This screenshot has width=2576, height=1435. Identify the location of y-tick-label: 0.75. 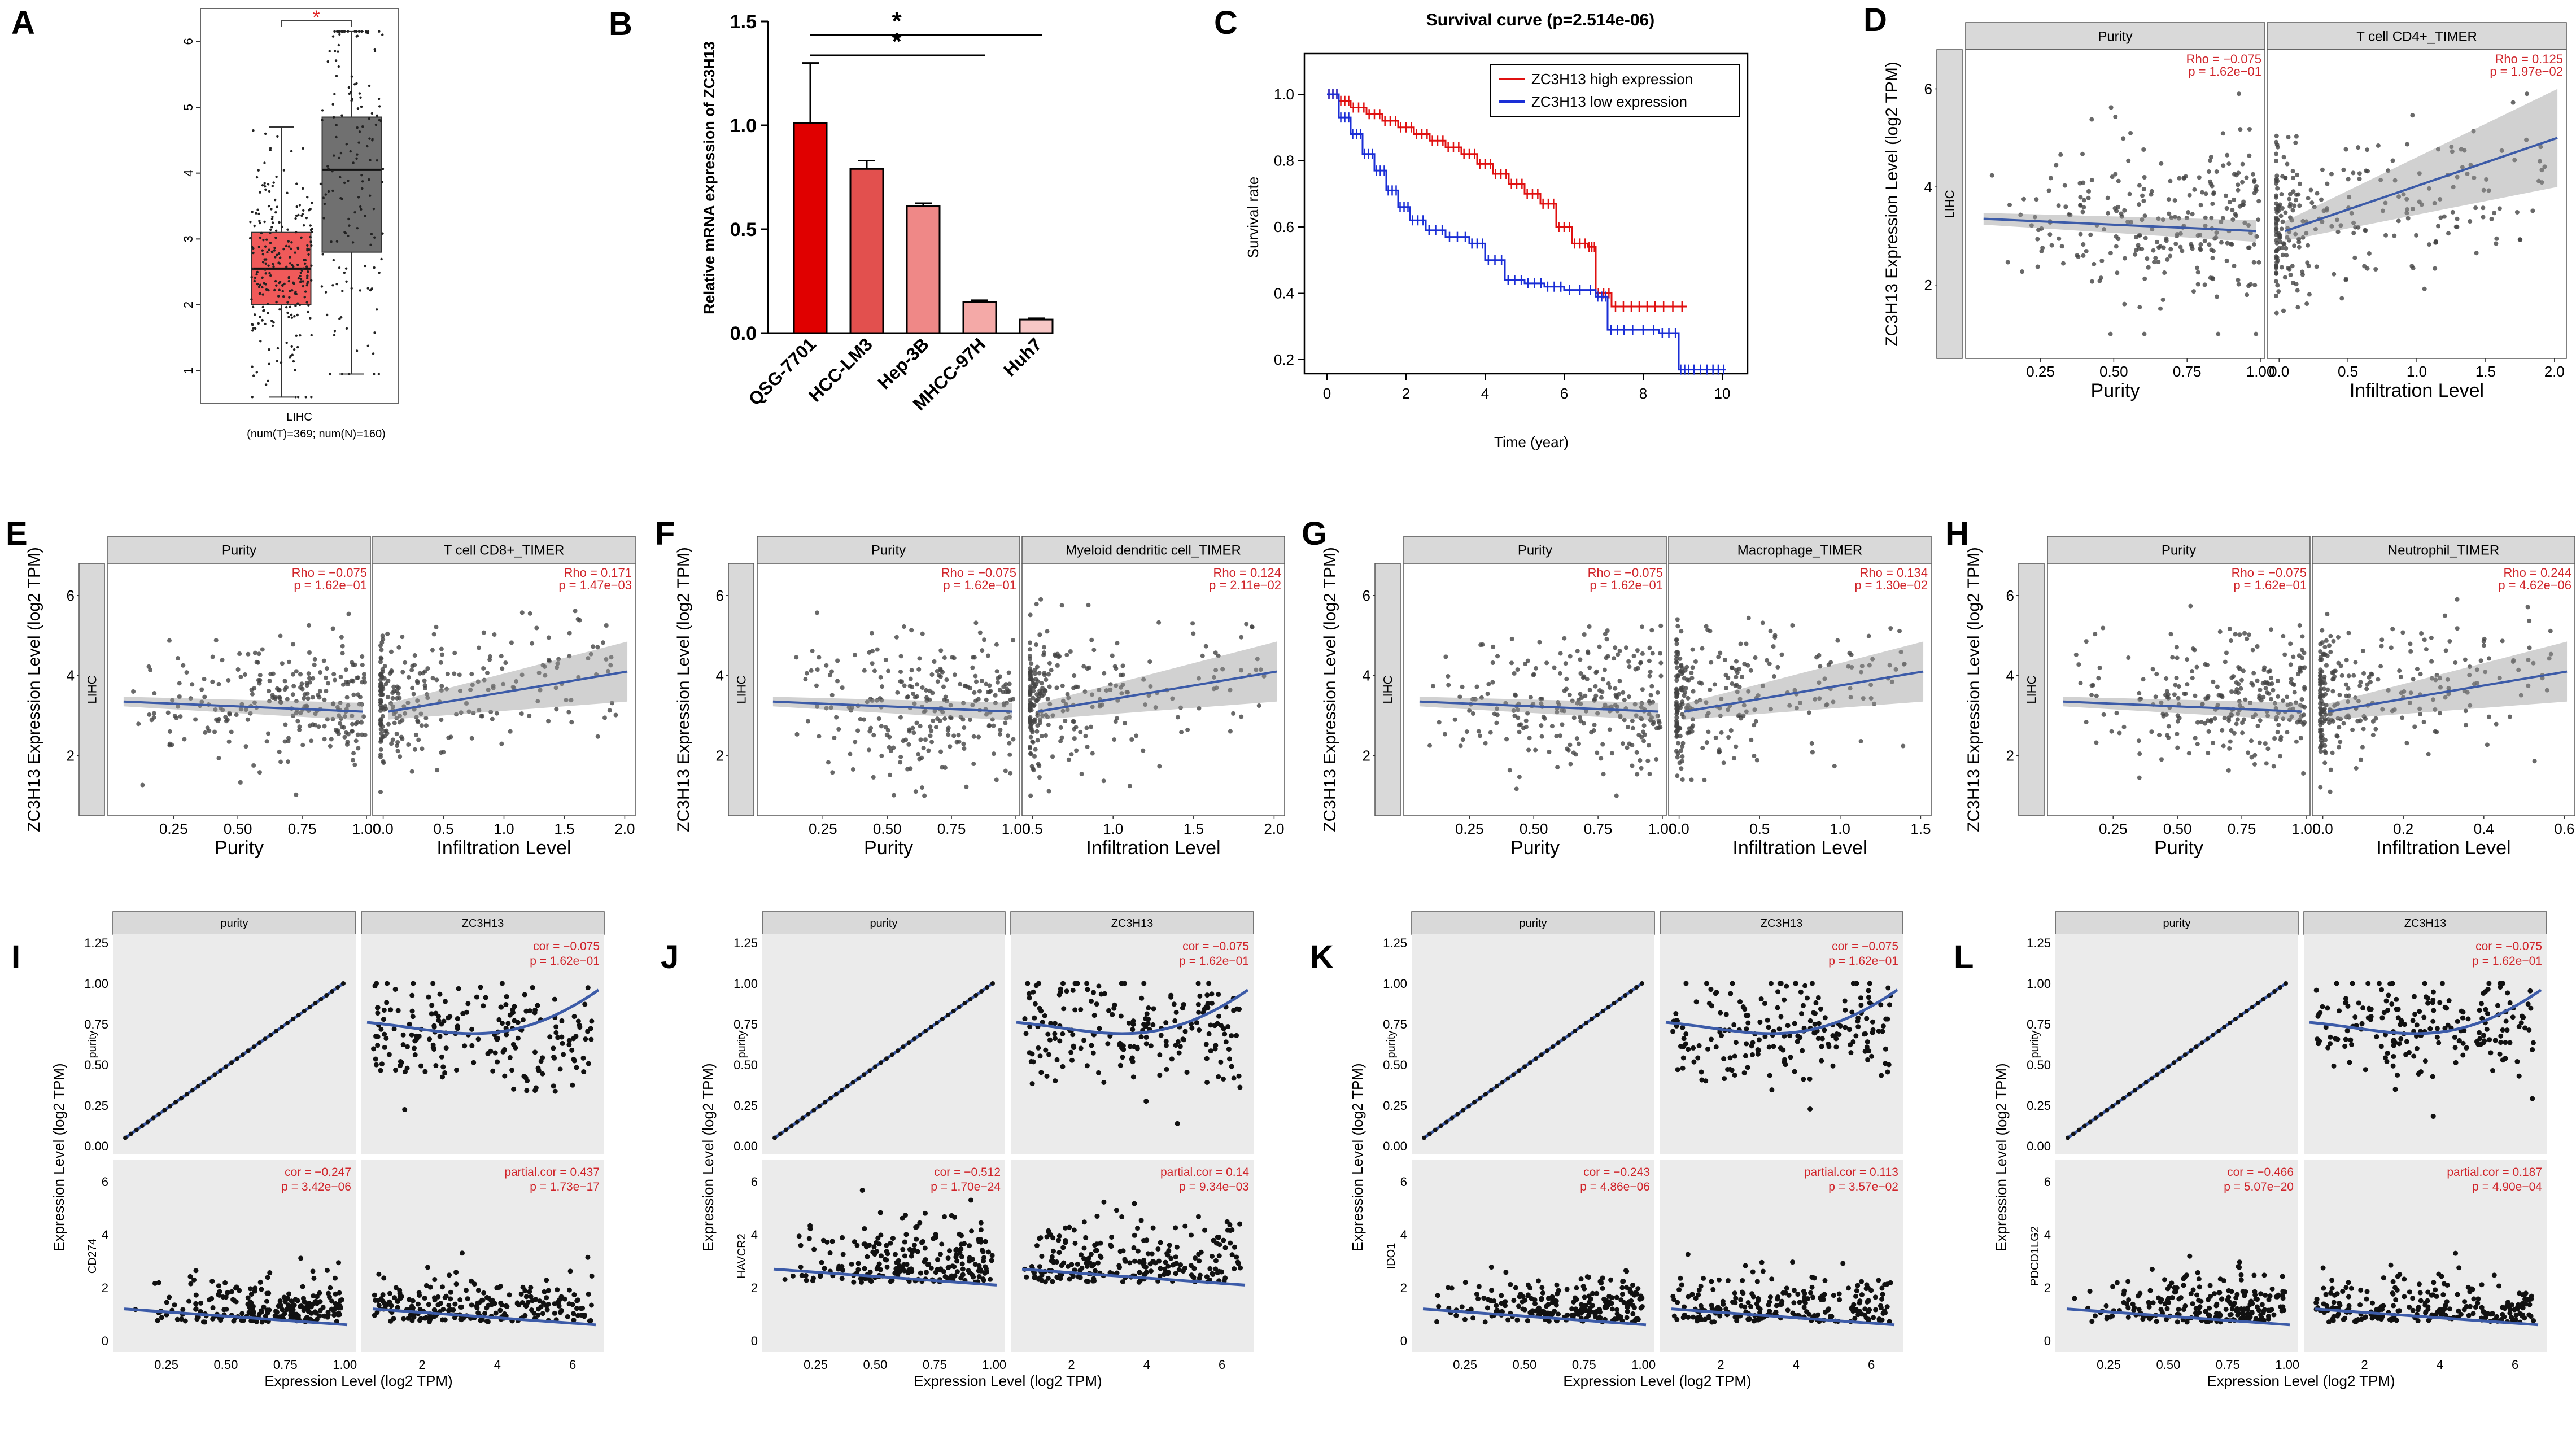
(746, 1024).